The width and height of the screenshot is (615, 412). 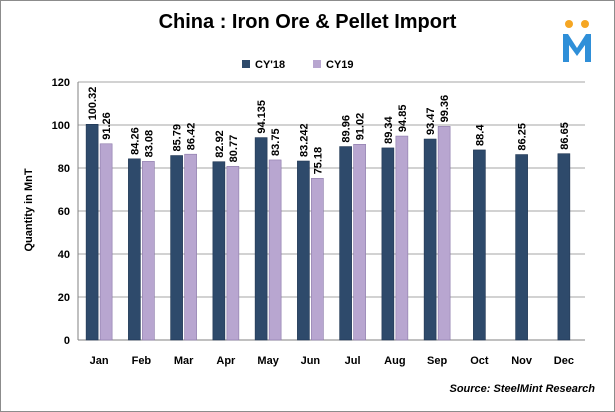 What do you see at coordinates (219, 251) in the screenshot?
I see `bar-cy18-apr` at bounding box center [219, 251].